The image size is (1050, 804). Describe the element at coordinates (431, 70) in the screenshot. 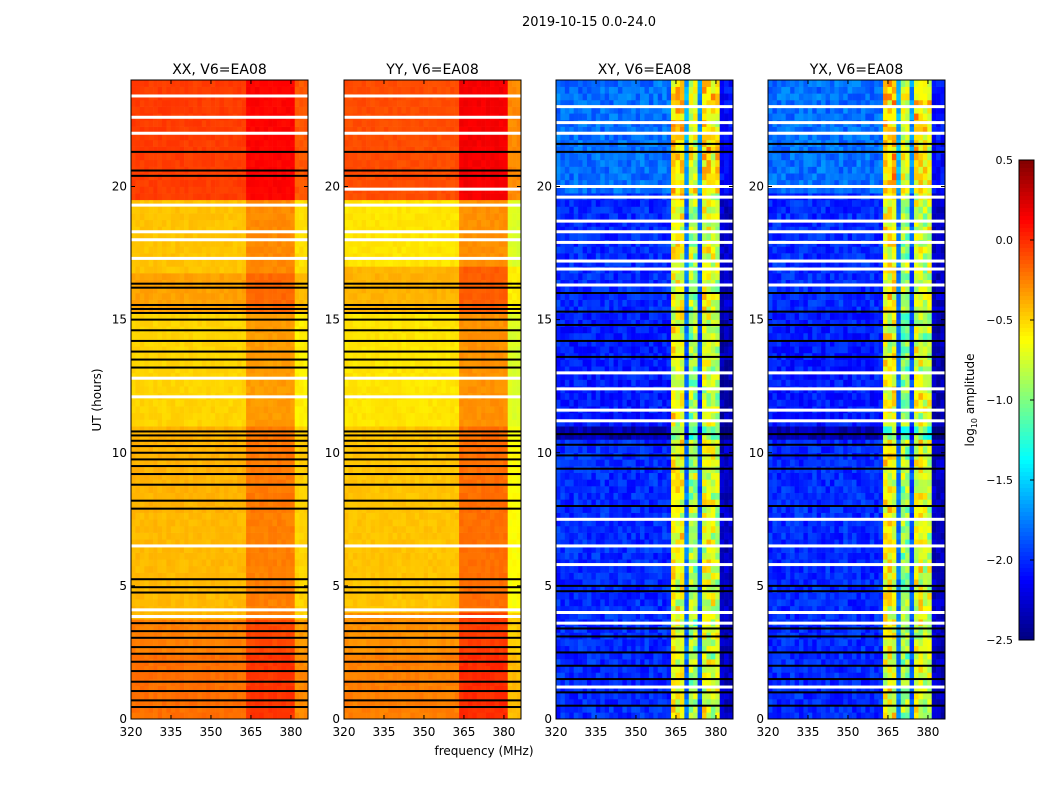

I see `panel-title: YY, V6=EA08` at that location.